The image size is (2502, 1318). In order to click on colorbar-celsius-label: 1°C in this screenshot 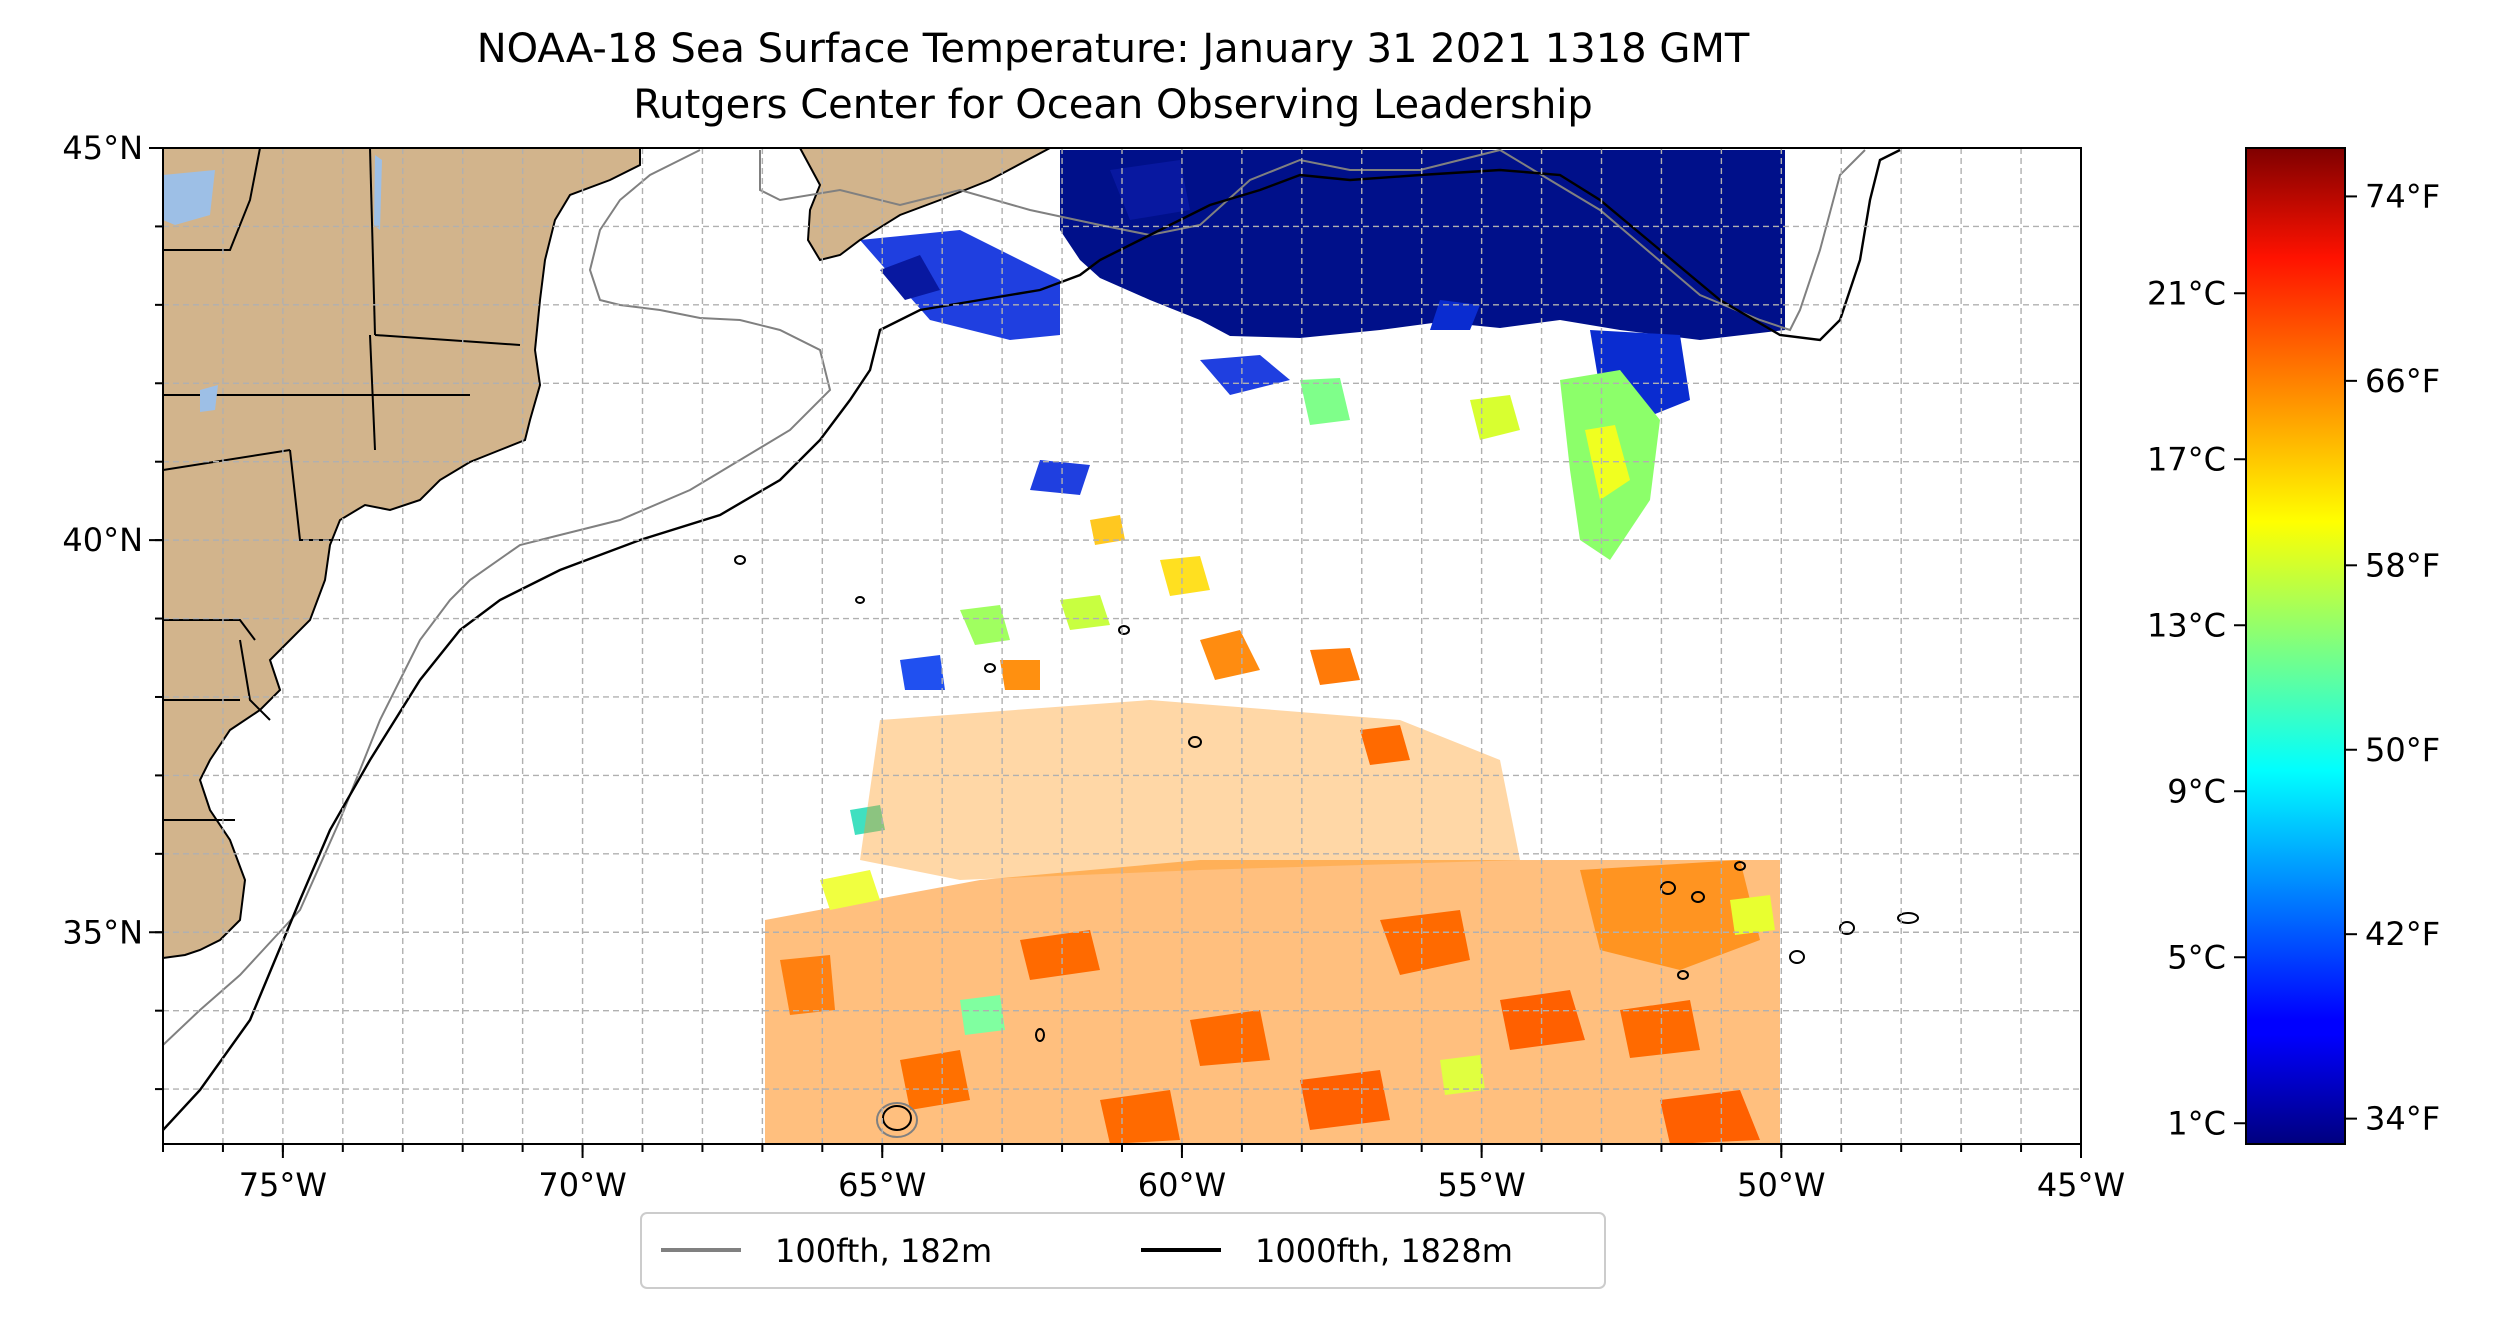, I will do `click(2196, 1123)`.